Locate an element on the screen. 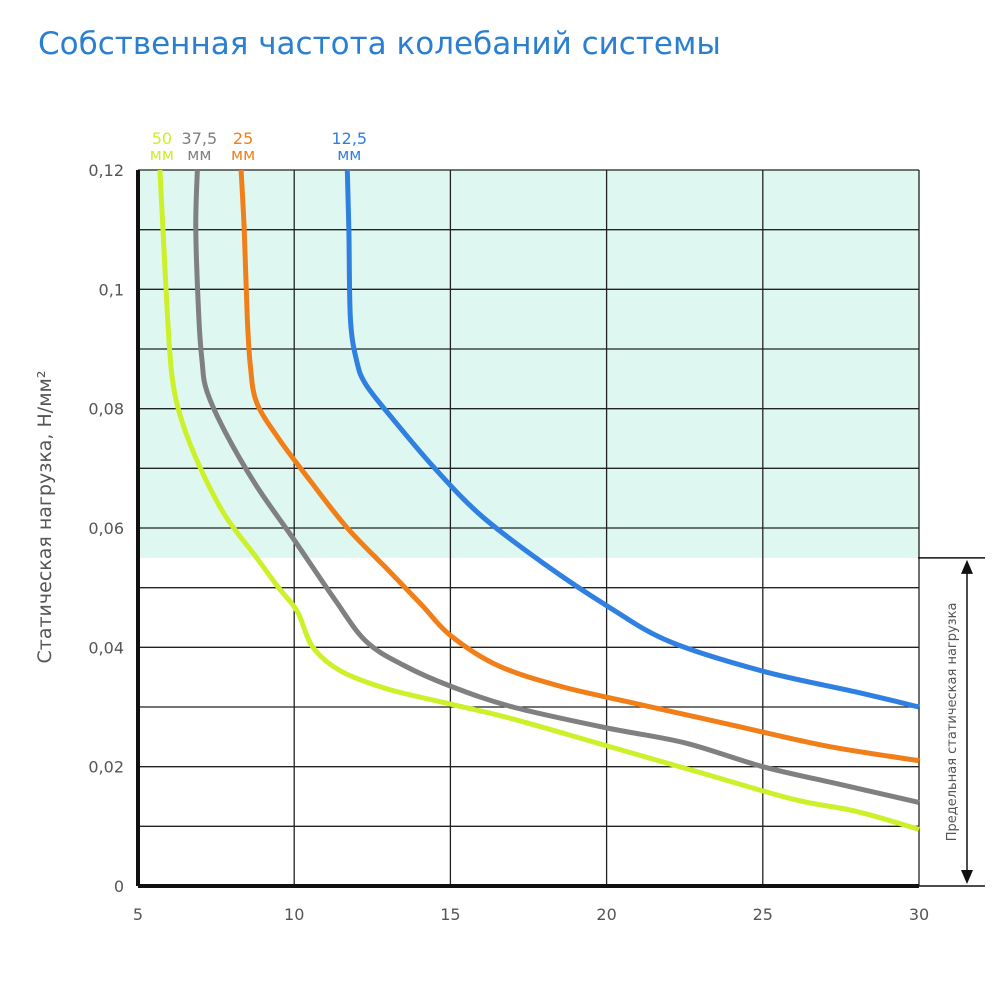 This screenshot has height=1000, width=1000. y-axis-label: Статическая нагрузка, Н/мм² is located at coordinates (45, 517).